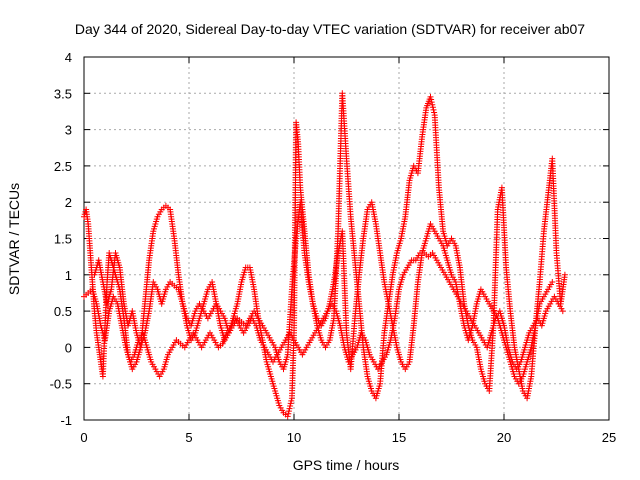 This screenshot has height=480, width=640. What do you see at coordinates (346, 465) in the screenshot?
I see `x-axis-label: GPS time / hours` at bounding box center [346, 465].